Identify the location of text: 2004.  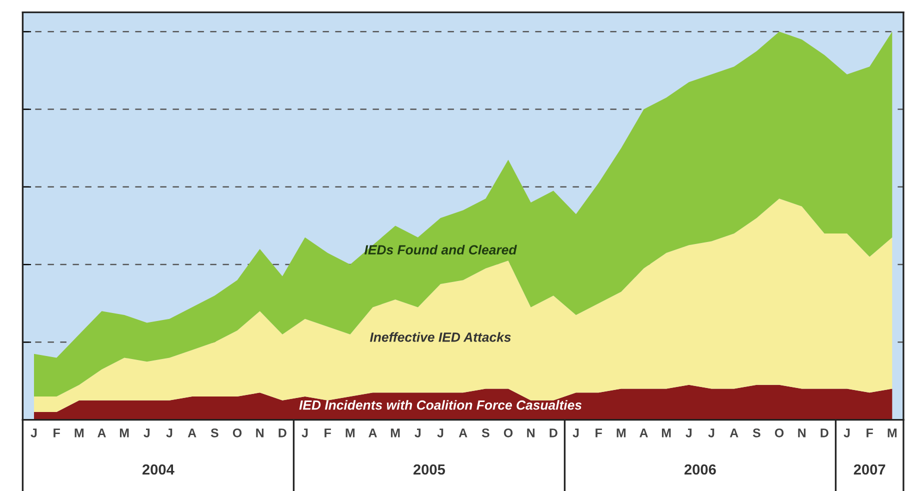
(158, 469).